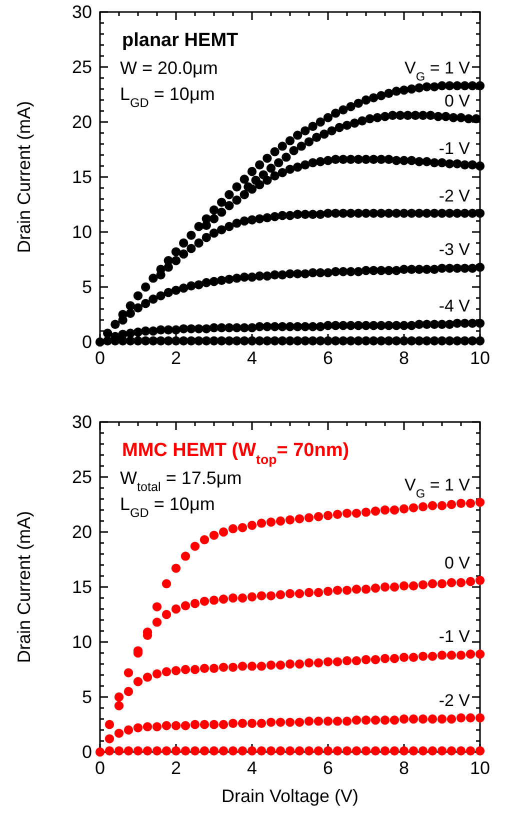 The image size is (505, 819). I want to click on legend-label: -3 V, so click(454, 250).